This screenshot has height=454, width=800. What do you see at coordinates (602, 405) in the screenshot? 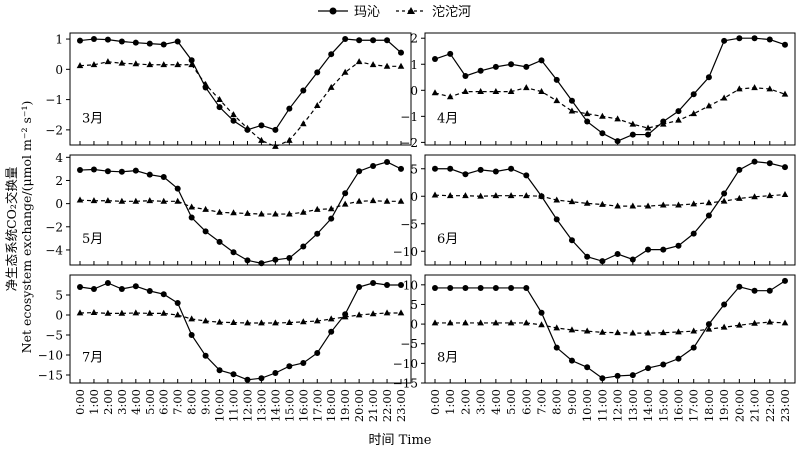
I see `x-tick-label: 11:00` at bounding box center [602, 405].